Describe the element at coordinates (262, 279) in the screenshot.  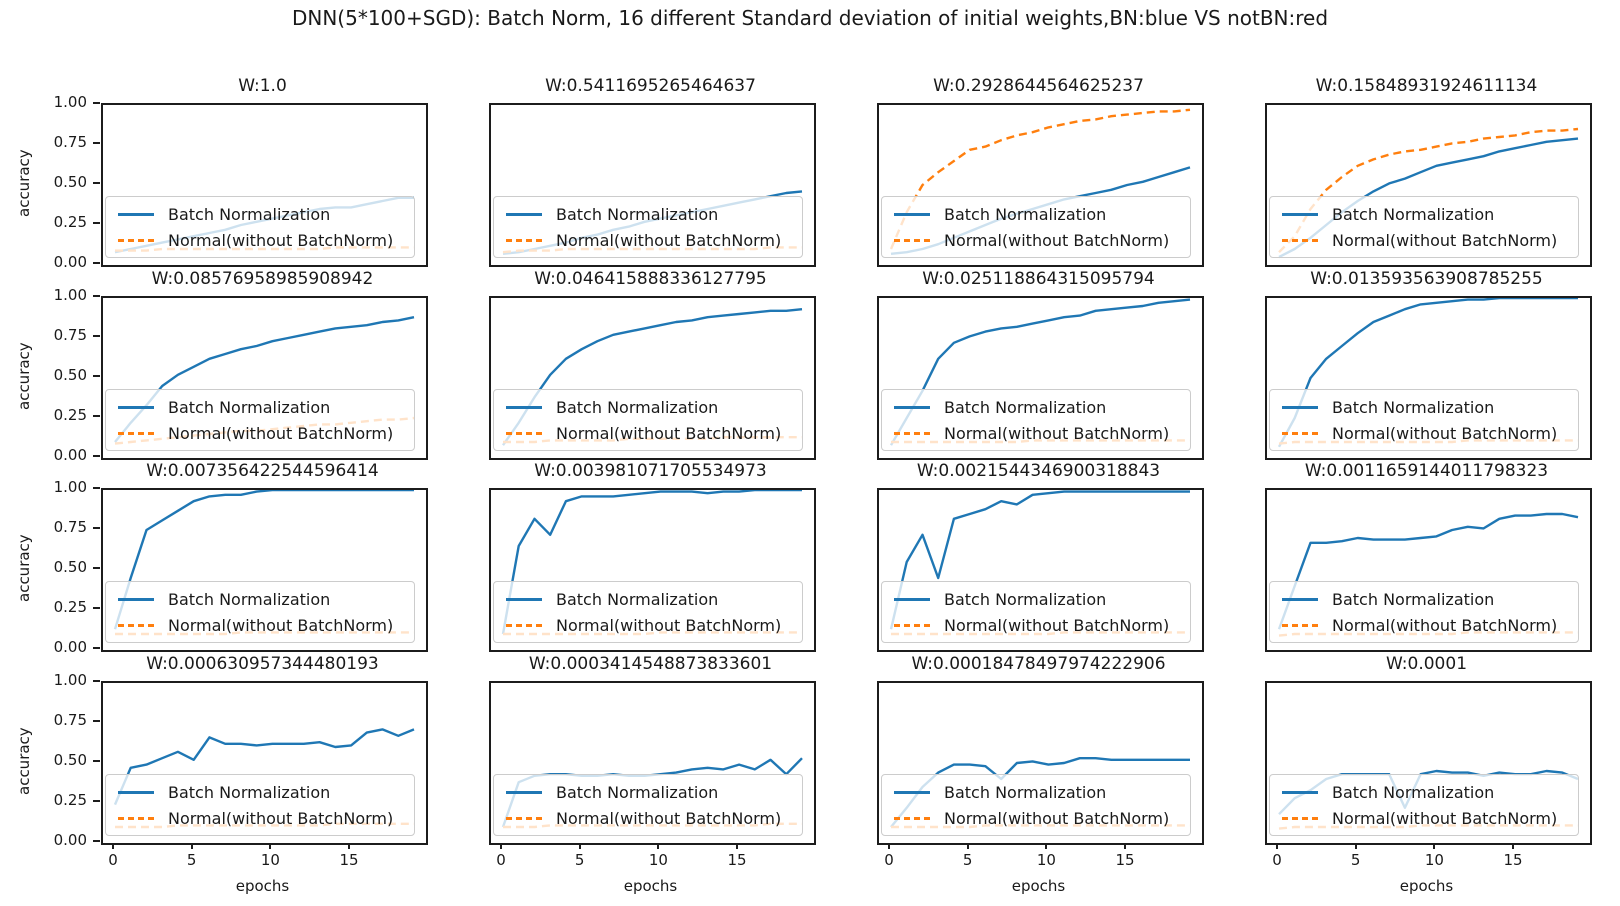
I see `subplot-title: W:0.08576958985908942` at that location.